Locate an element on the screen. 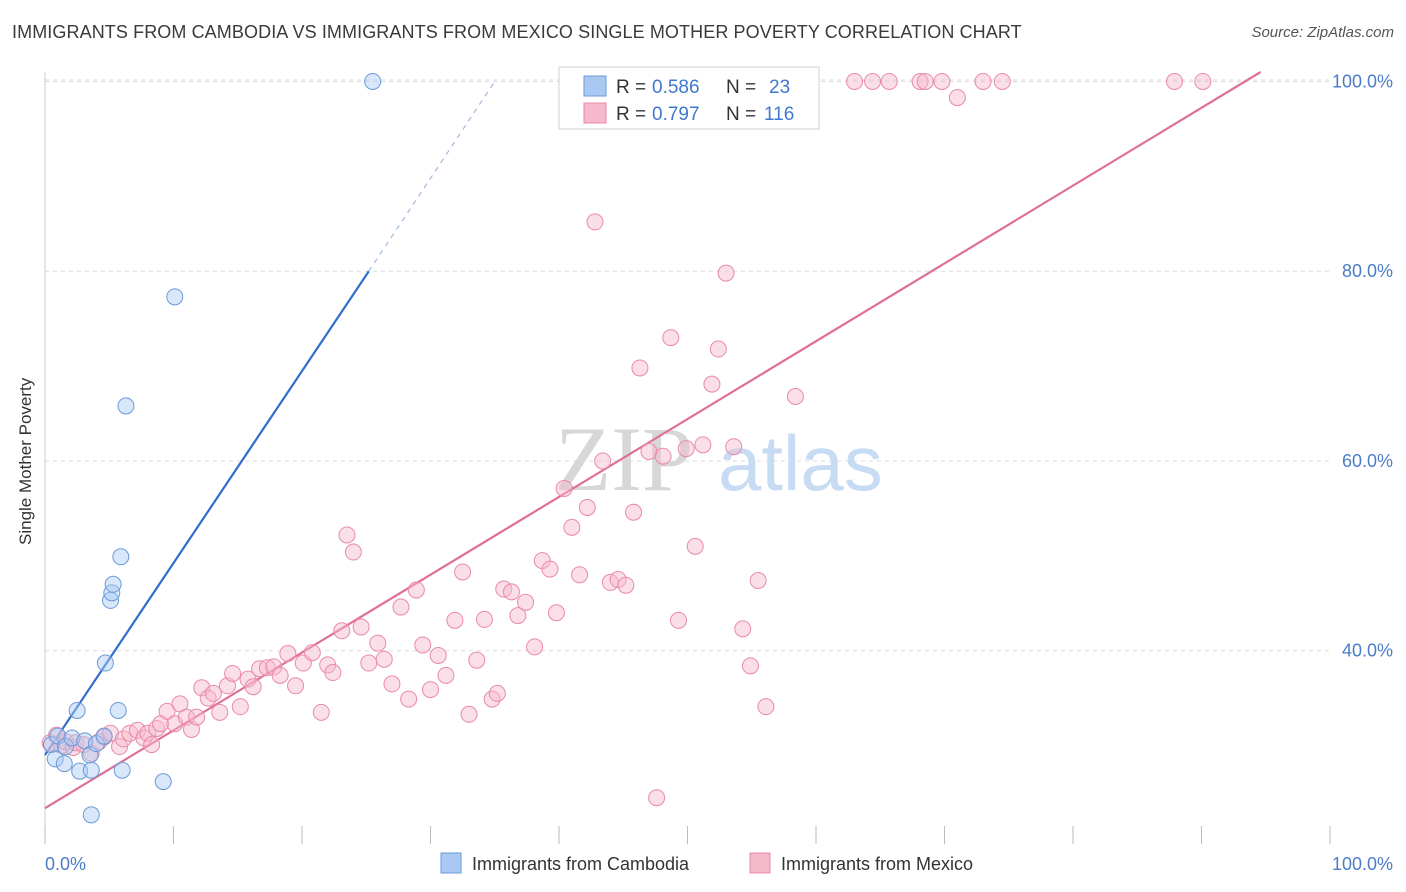 This screenshot has height=892, width=1406. cambodia-trend-line is located at coordinates (207, 513).